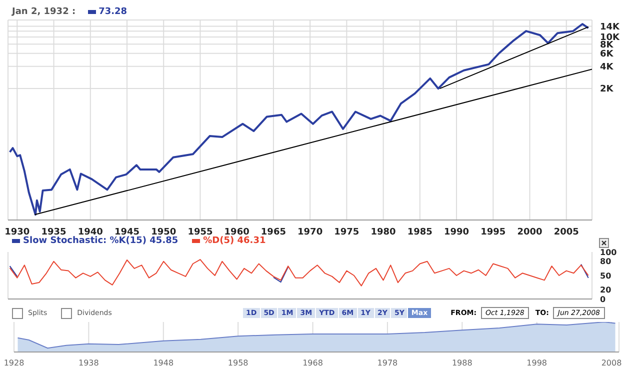 The image size is (625, 372). Describe the element at coordinates (606, 275) in the screenshot. I see `y-tick-label: 50` at that location.